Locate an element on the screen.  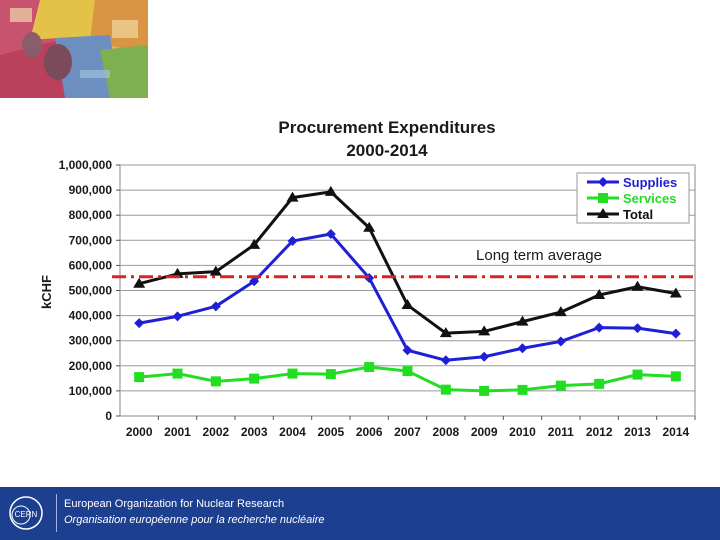
y-tick-label: 600,000 is located at coordinates (91, 265).